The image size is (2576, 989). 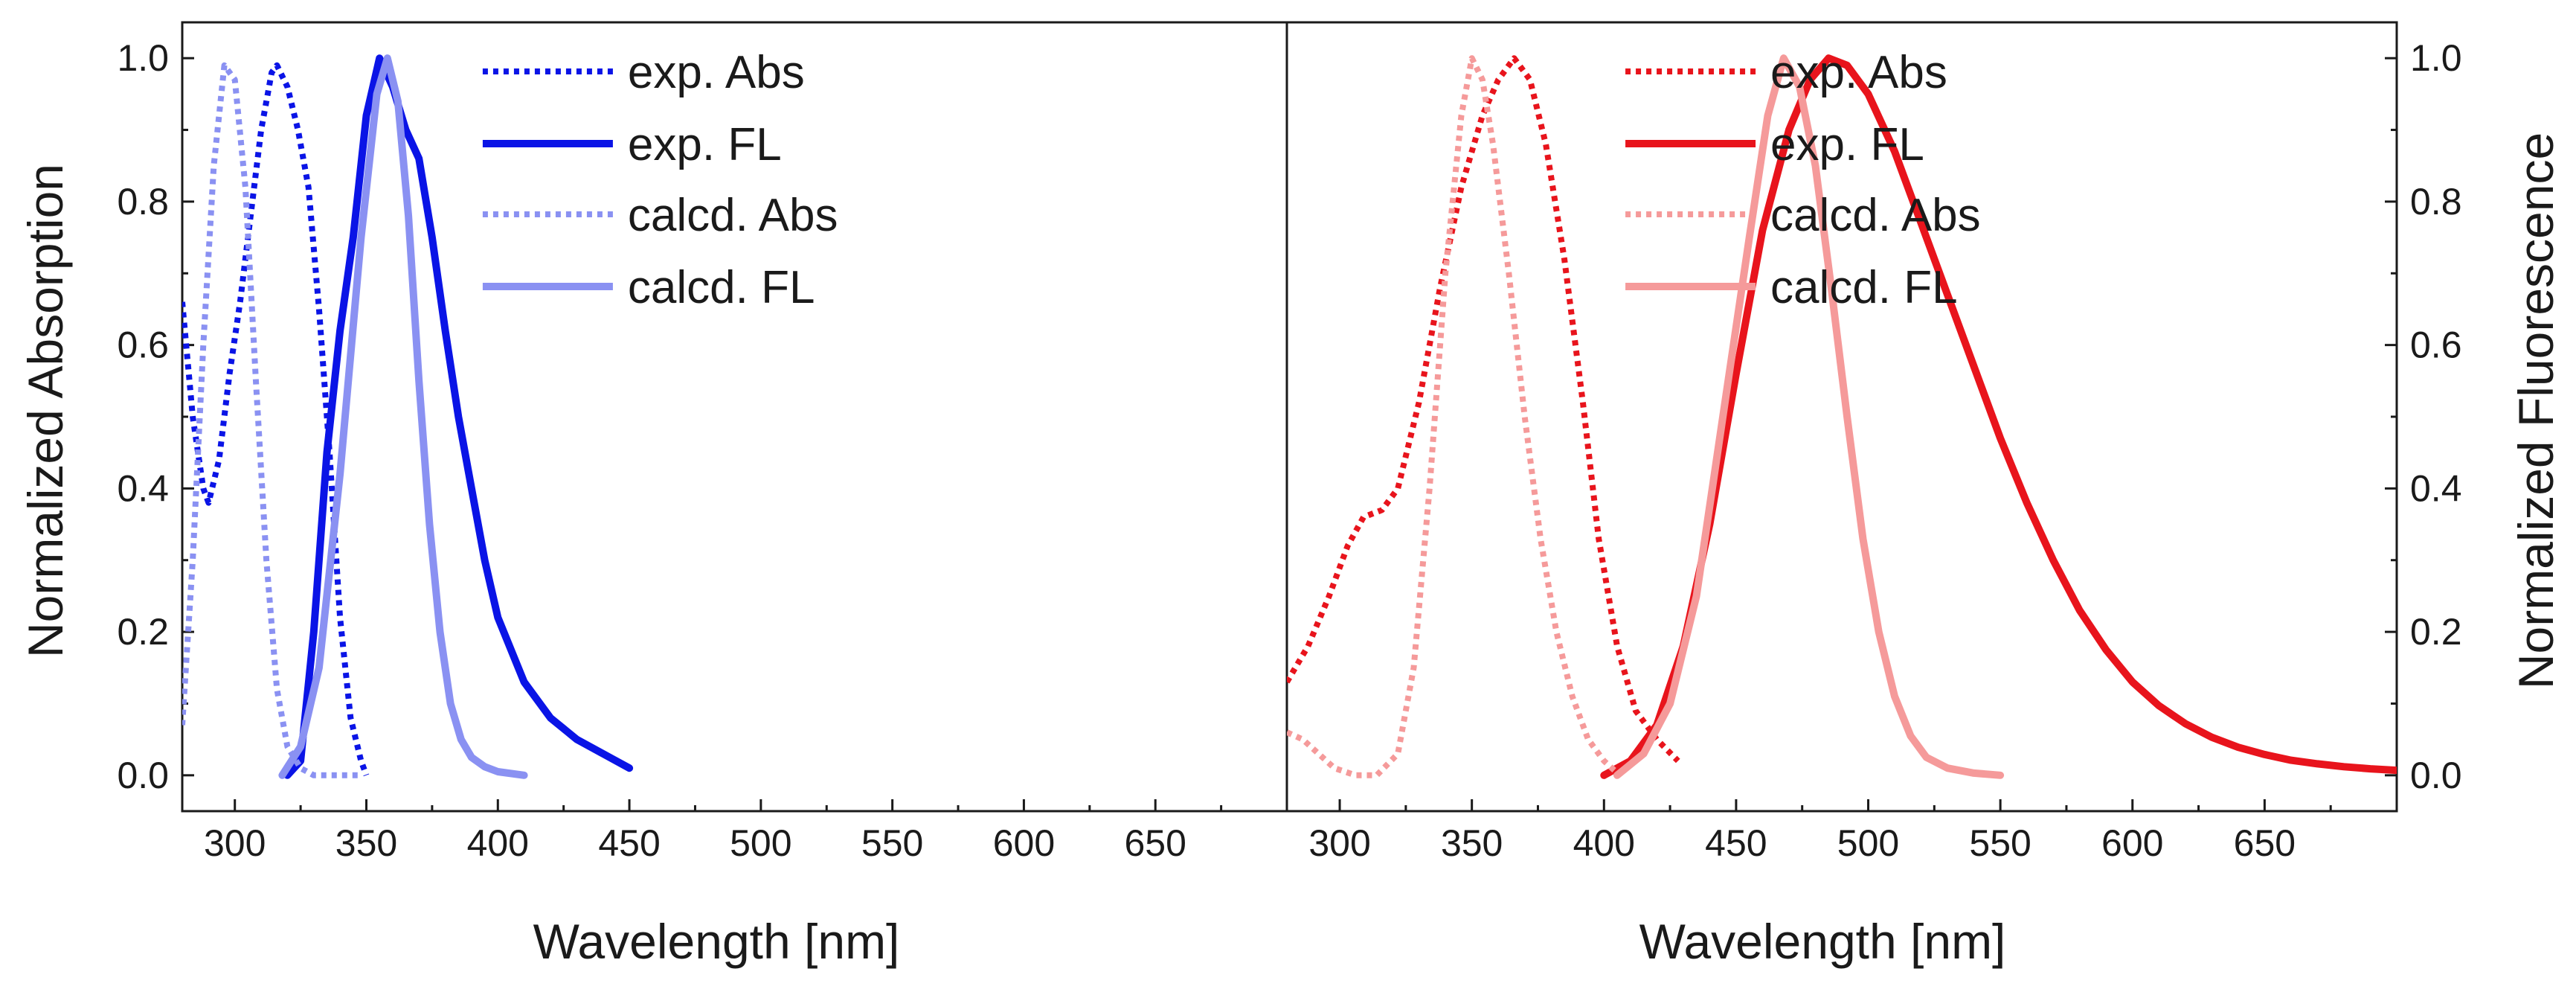 I want to click on right-legend-label: exp. Abs, so click(x=1858, y=72).